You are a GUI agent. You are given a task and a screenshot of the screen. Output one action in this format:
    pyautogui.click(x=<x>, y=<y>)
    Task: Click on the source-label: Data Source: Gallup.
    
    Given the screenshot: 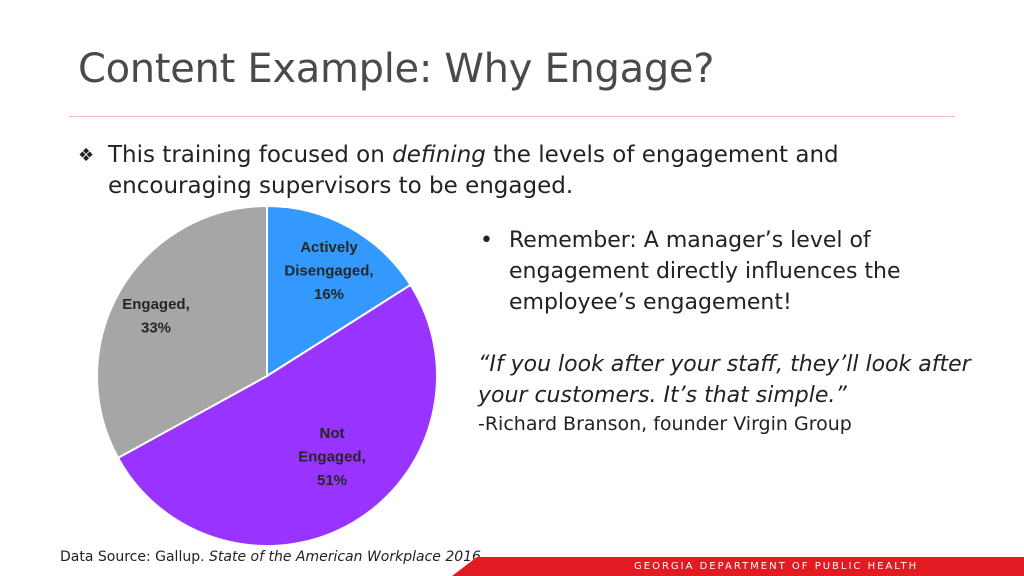 What is the action you would take?
    pyautogui.click(x=134, y=557)
    